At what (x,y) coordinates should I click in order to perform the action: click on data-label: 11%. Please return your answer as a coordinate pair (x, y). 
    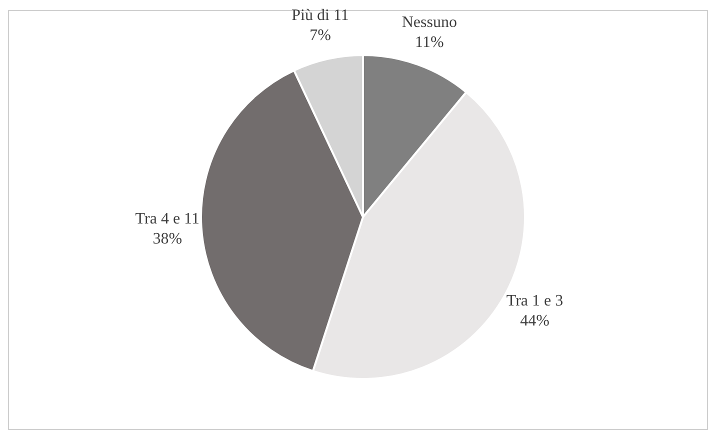
    Looking at the image, I should click on (429, 42).